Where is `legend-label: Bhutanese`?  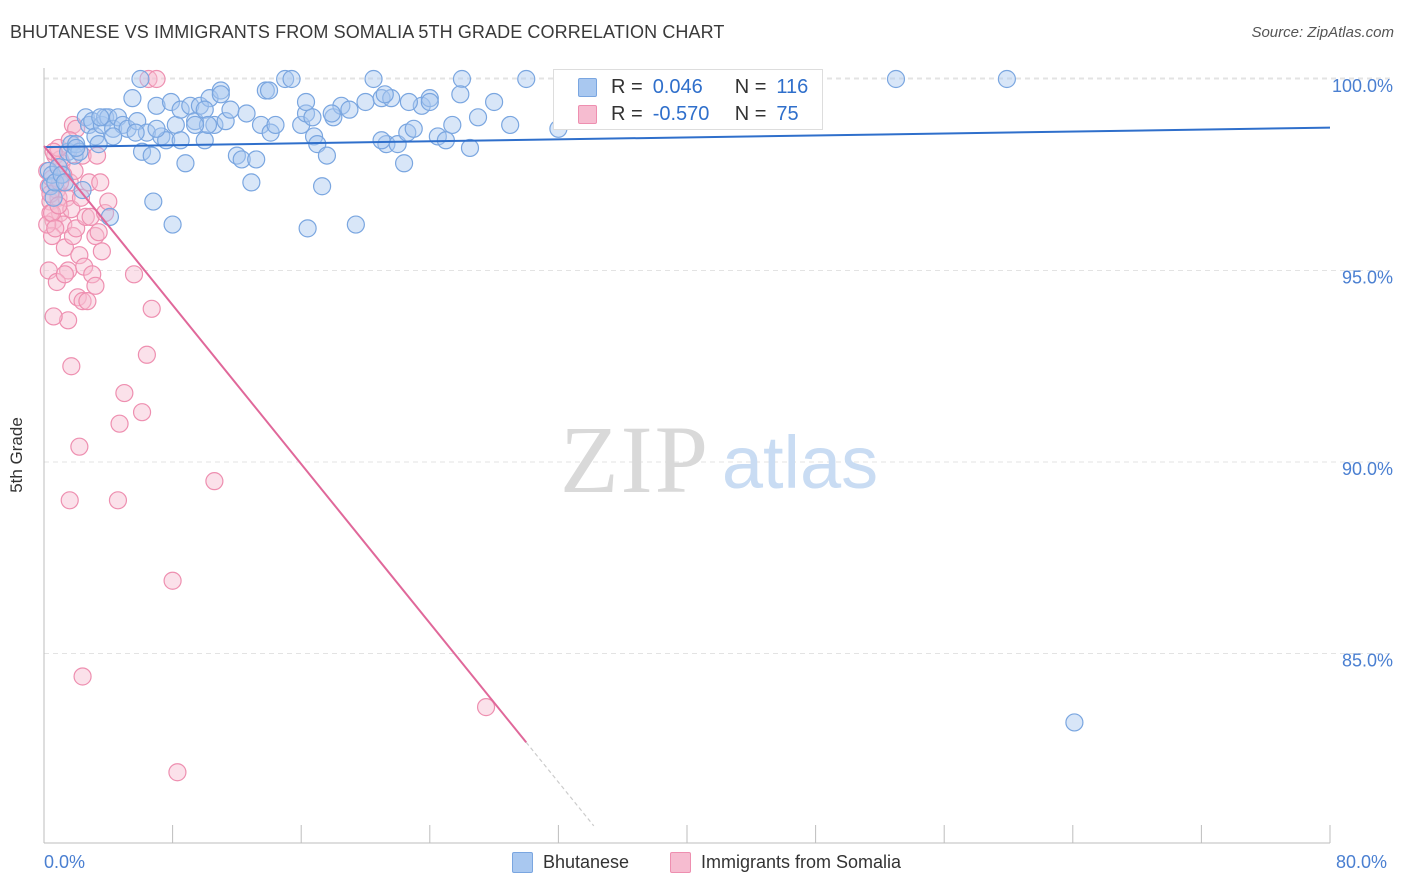 legend-label: Bhutanese is located at coordinates (586, 862).